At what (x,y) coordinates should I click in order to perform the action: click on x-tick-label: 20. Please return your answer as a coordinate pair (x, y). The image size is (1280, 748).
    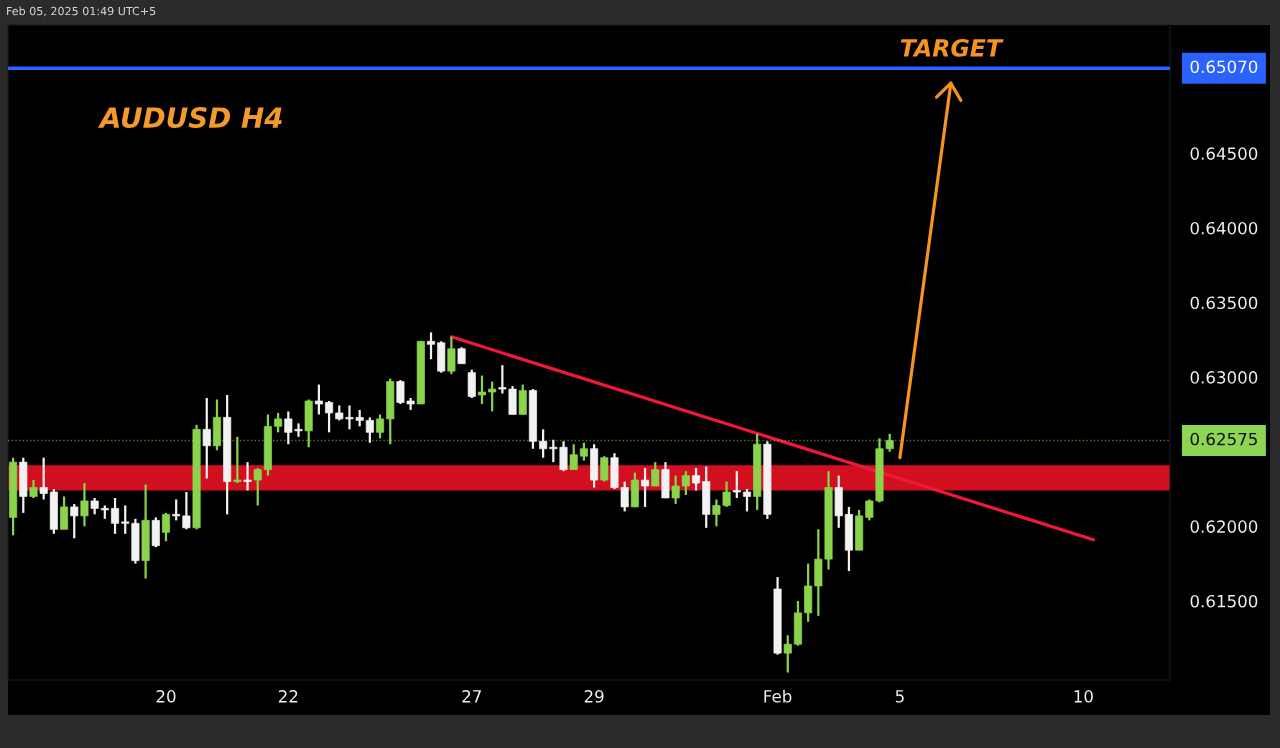
    Looking at the image, I should click on (166, 696).